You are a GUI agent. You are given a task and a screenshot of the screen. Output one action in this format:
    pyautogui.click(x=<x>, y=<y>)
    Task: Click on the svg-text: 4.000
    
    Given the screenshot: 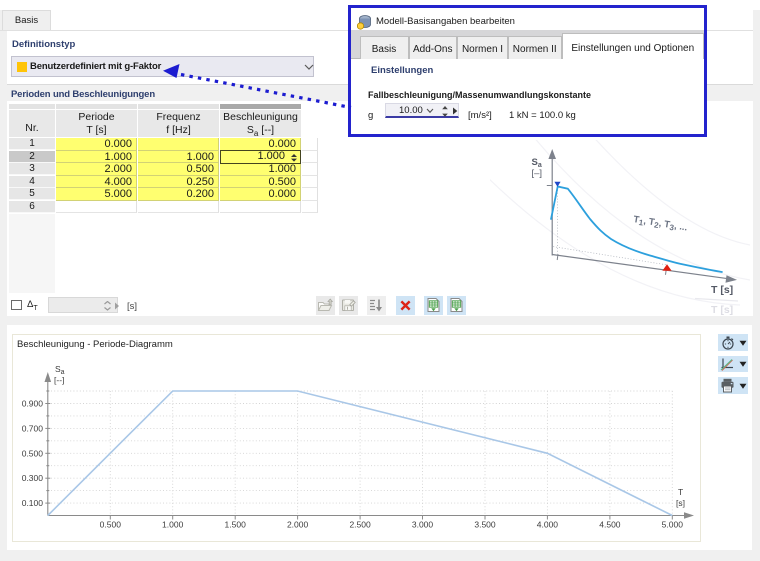 What is the action you would take?
    pyautogui.click(x=548, y=525)
    